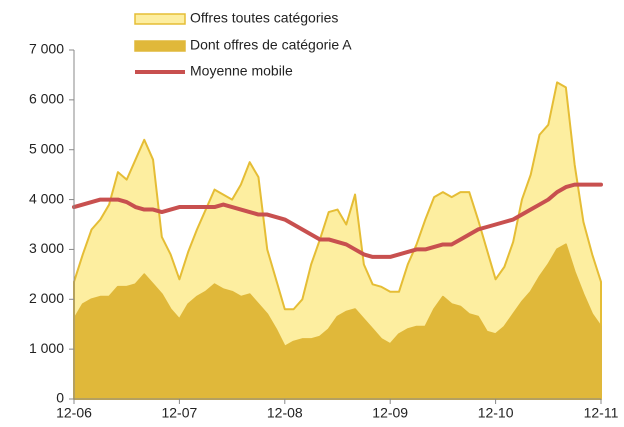 This screenshot has width=624, height=427. I want to click on x-tick-label: 12-11, so click(601, 413).